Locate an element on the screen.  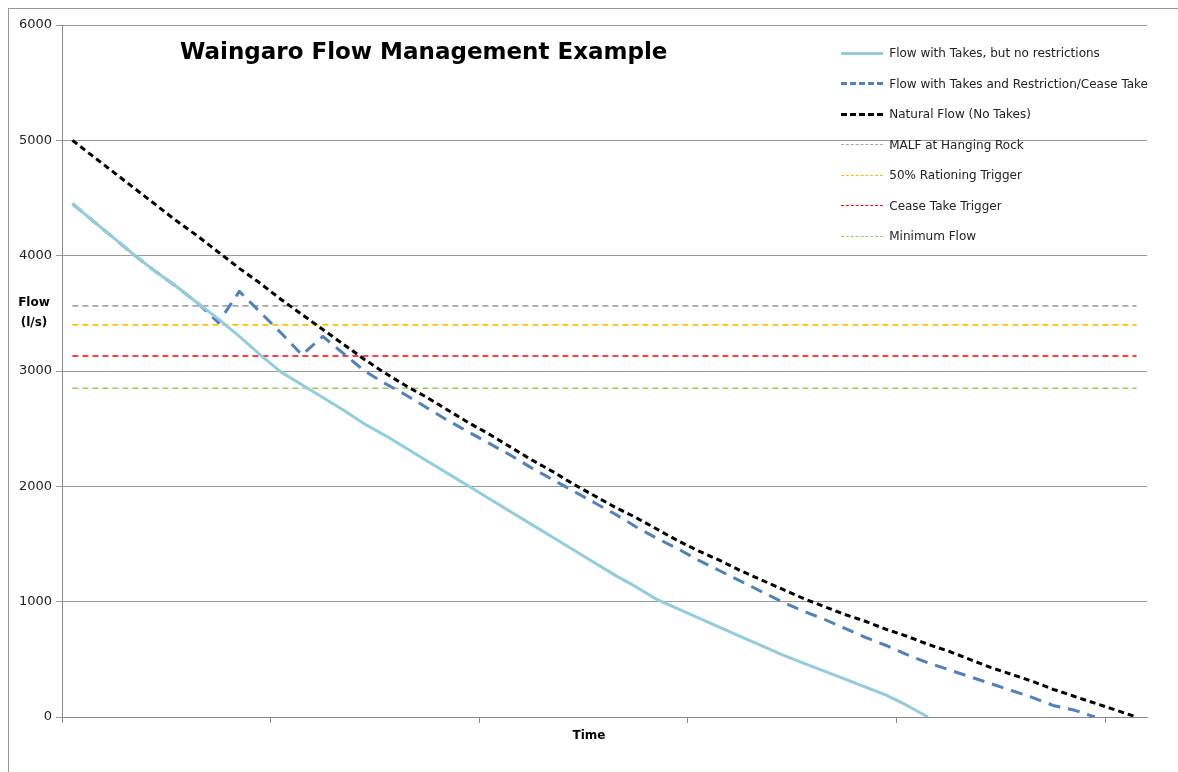
x-axis-title: Time is located at coordinates (589, 735).